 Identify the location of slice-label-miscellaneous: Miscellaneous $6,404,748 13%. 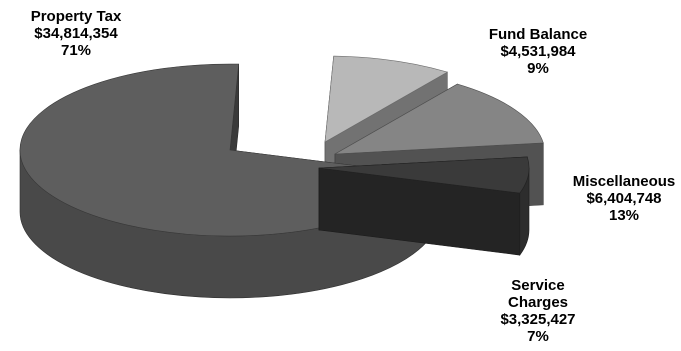
(624, 198).